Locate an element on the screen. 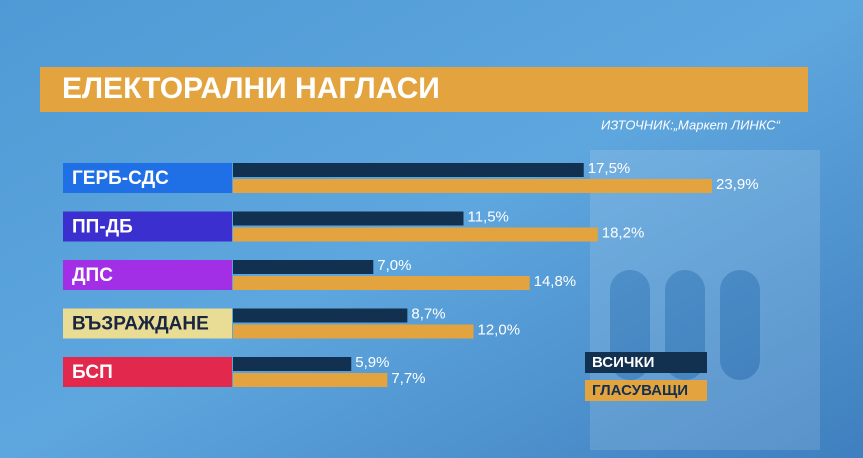  value-label: 7,7% is located at coordinates (408, 378).